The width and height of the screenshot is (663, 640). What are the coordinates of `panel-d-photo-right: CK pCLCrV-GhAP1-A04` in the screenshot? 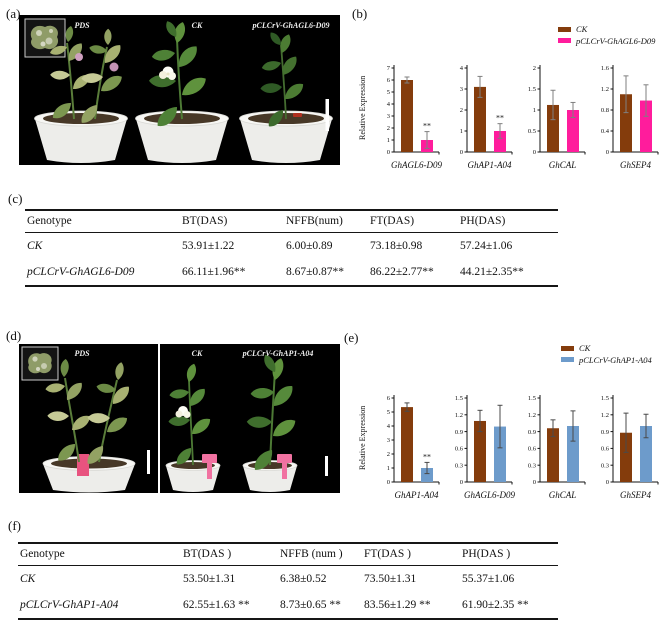 It's located at (250, 418).